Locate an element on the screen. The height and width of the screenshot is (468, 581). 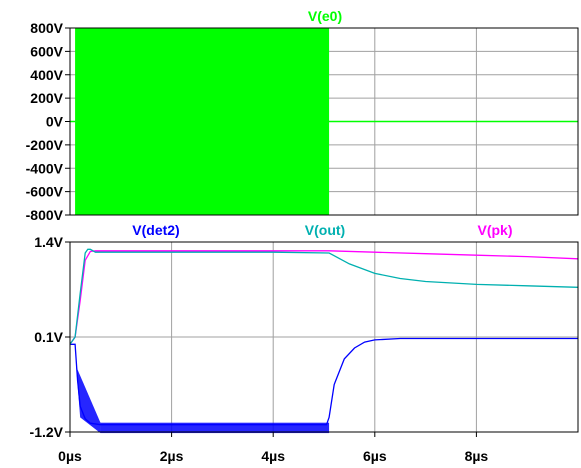
trace-title-v-det2: V(det2) is located at coordinates (155, 230).